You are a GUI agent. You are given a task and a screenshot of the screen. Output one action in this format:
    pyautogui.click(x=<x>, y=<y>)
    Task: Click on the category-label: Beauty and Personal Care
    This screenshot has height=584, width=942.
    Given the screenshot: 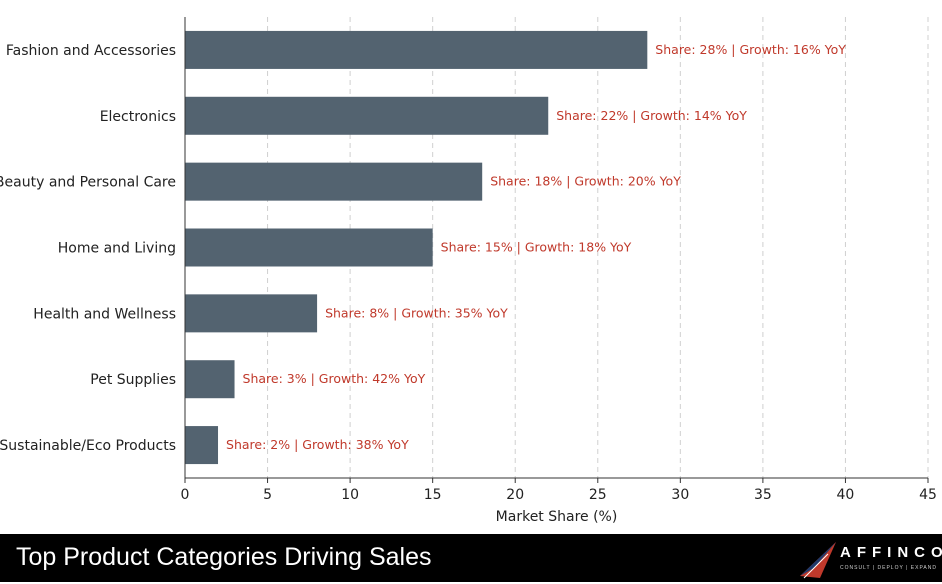 What is the action you would take?
    pyautogui.click(x=88, y=183)
    